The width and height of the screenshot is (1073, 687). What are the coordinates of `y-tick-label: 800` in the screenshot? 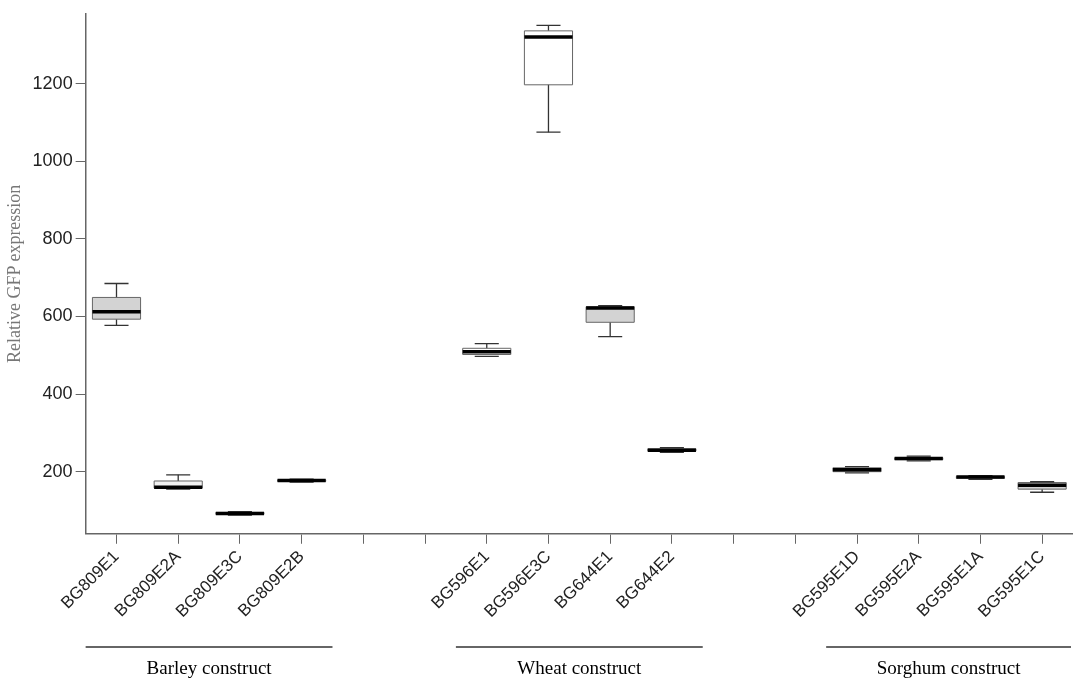 It's located at (57, 237).